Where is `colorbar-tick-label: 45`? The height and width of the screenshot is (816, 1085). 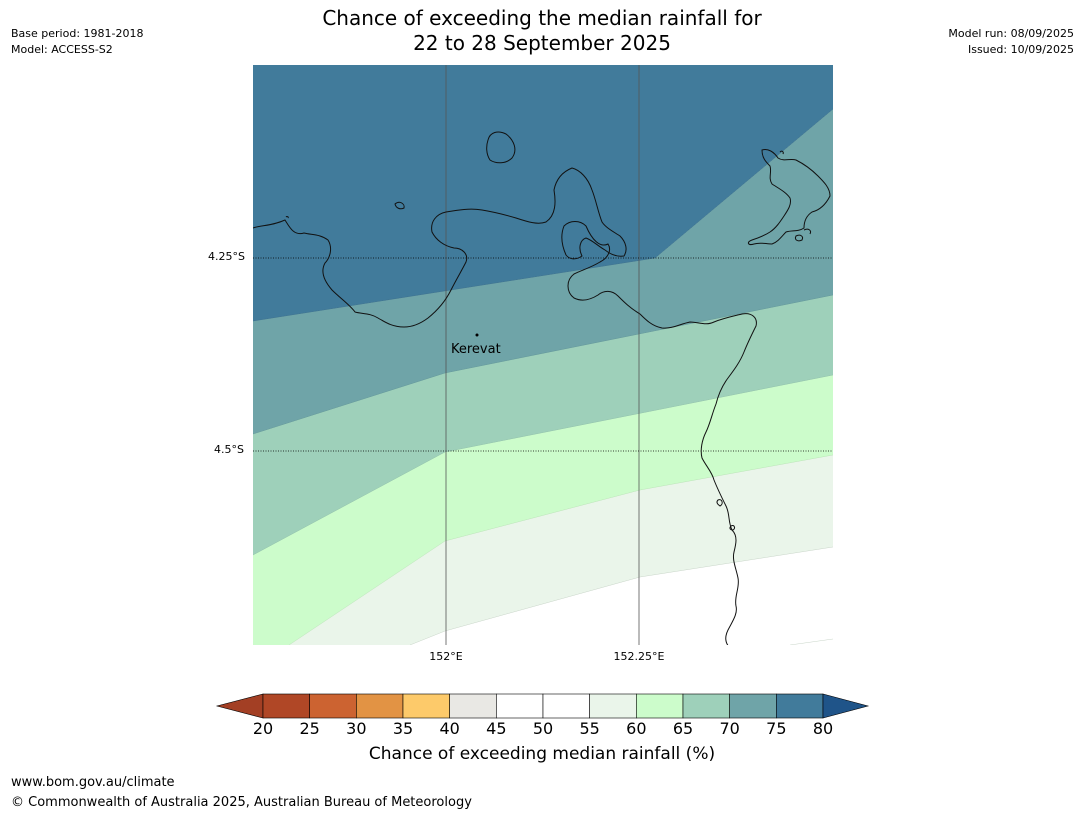 colorbar-tick-label: 45 is located at coordinates (496, 728).